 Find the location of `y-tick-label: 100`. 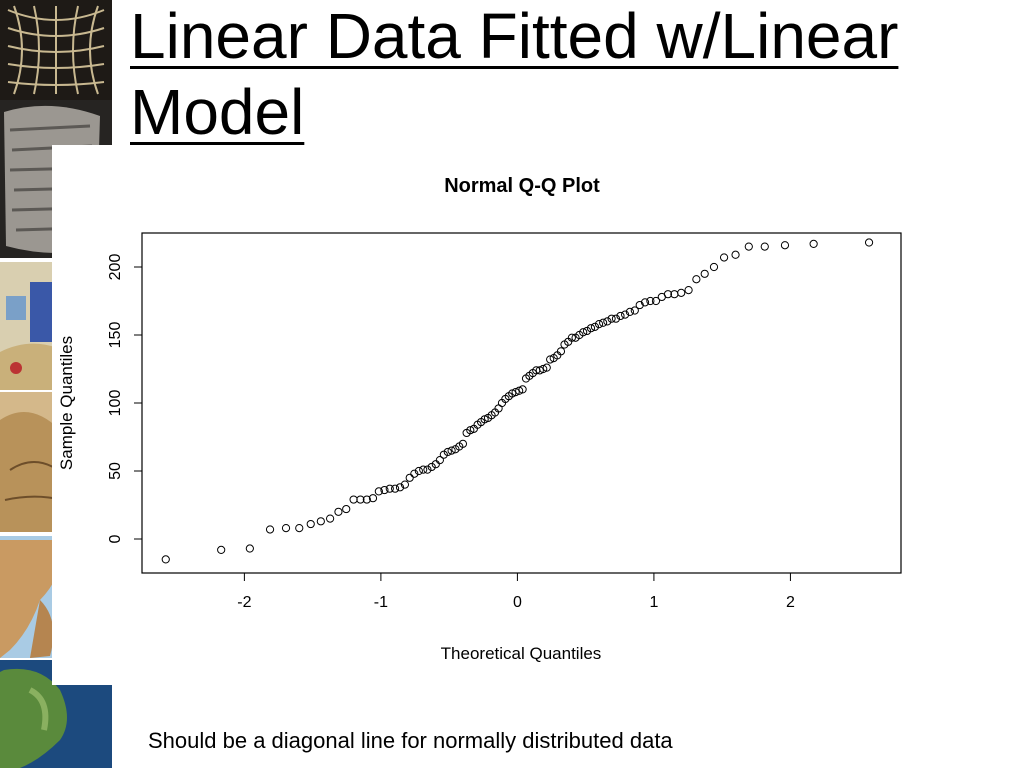

y-tick-label: 100 is located at coordinates (115, 403).